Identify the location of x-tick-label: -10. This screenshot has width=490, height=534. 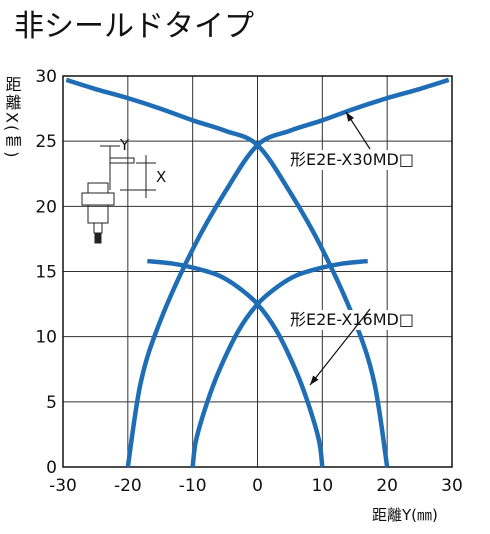
(193, 486).